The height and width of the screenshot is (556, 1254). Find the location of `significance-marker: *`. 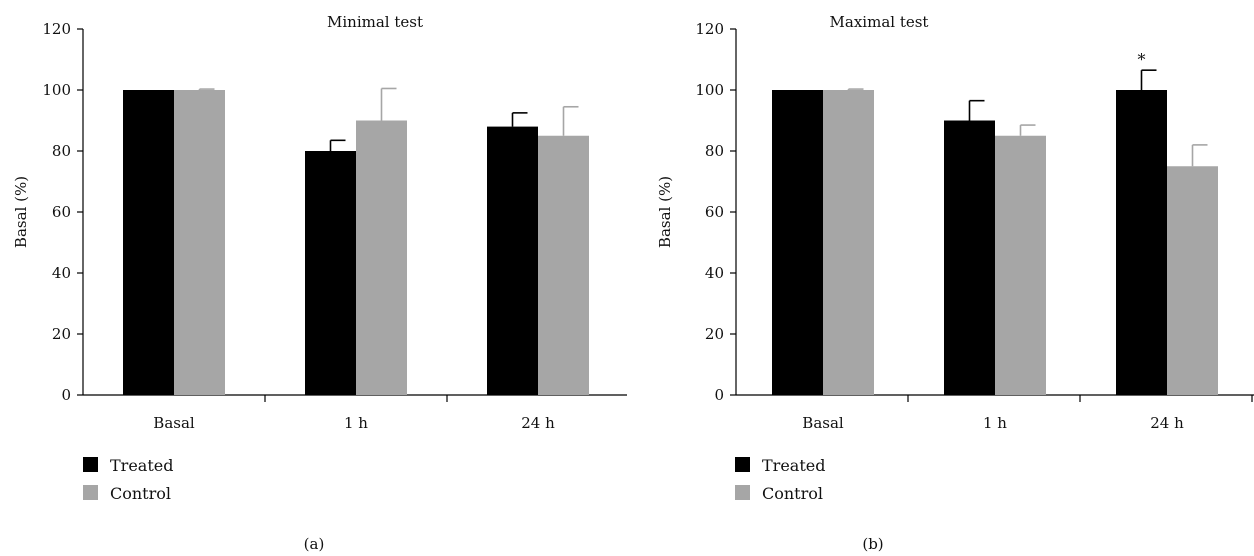

significance-marker: * is located at coordinates (1142, 59).